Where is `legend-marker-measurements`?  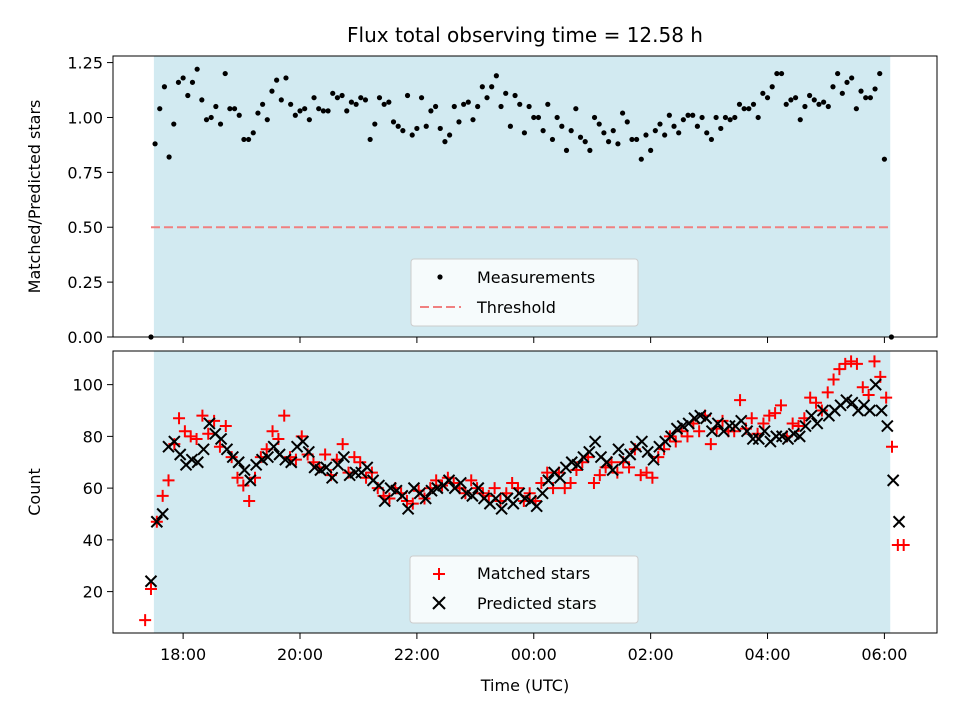
legend-marker-measurements is located at coordinates (440, 277).